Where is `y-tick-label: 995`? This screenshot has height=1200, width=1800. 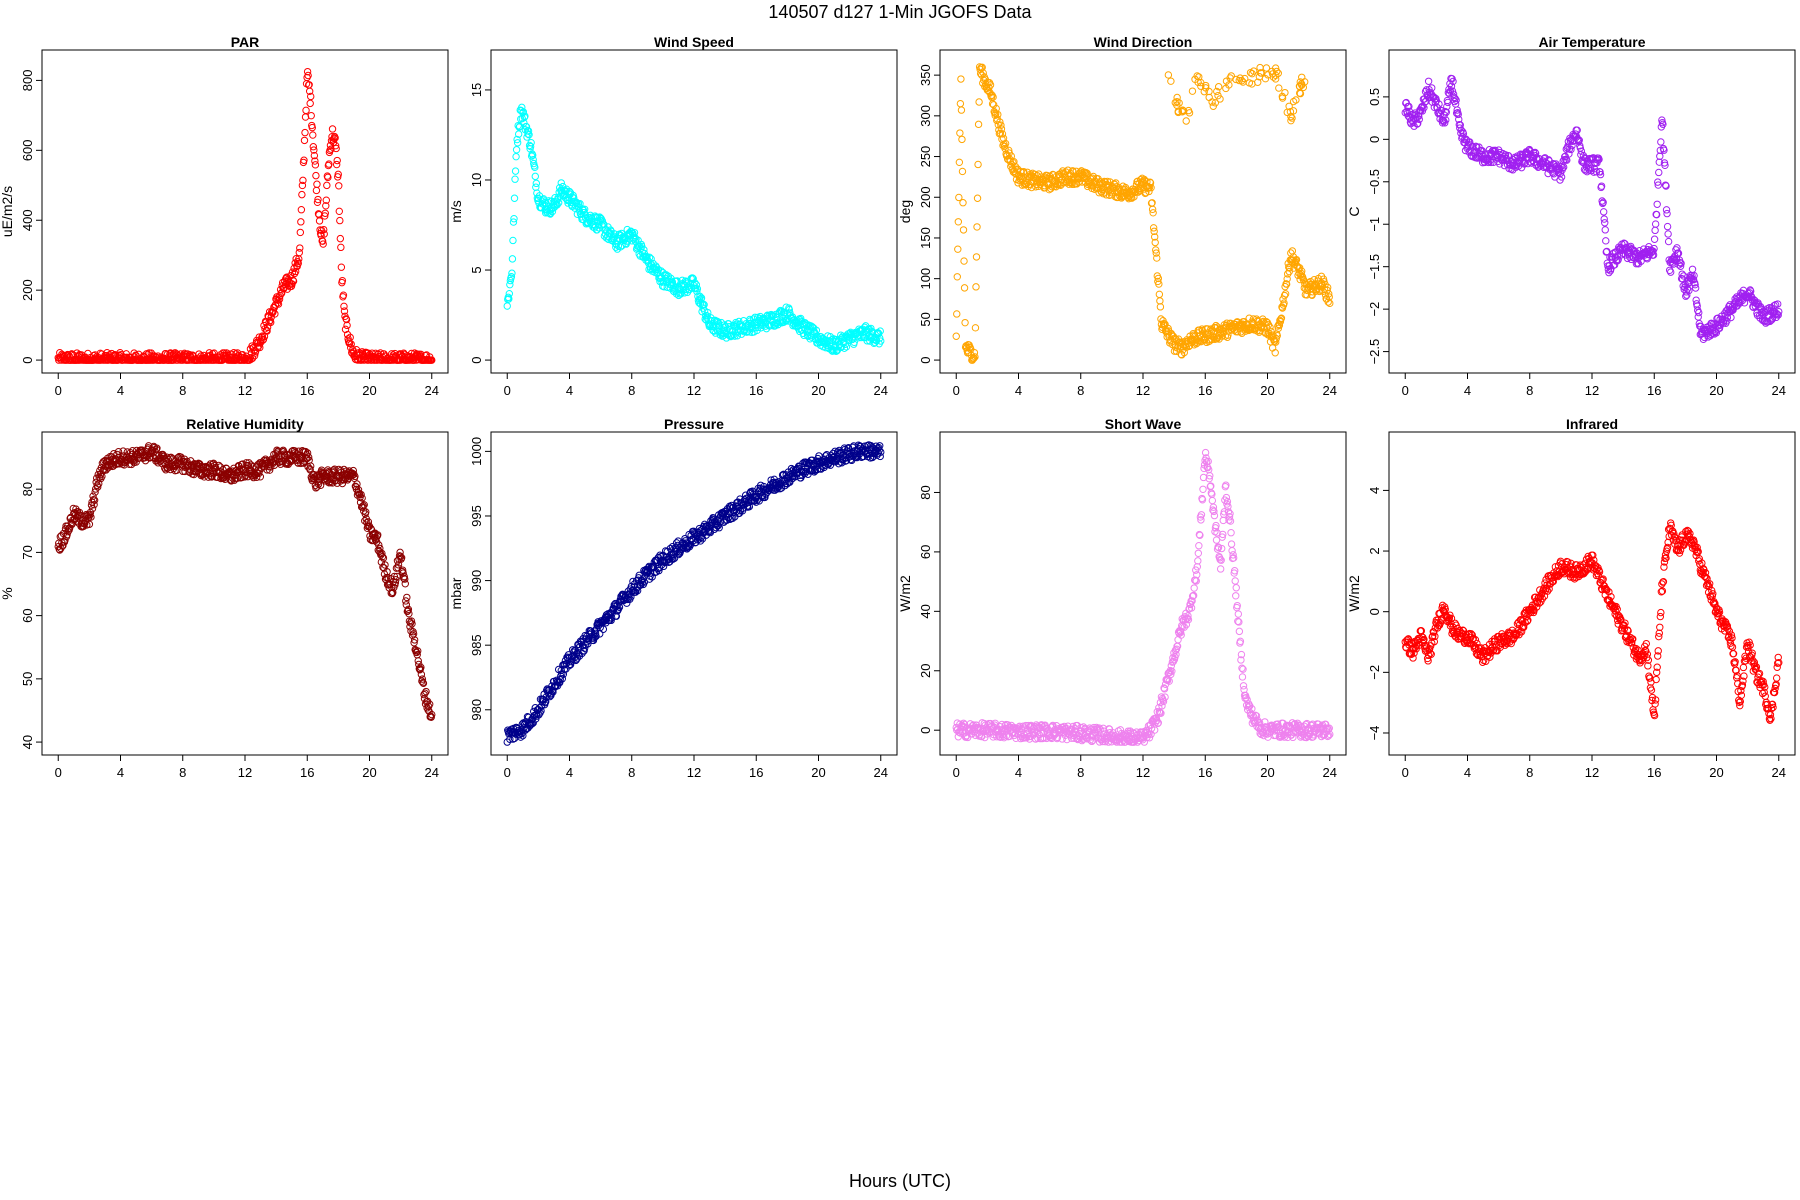 y-tick-label: 995 is located at coordinates (476, 516).